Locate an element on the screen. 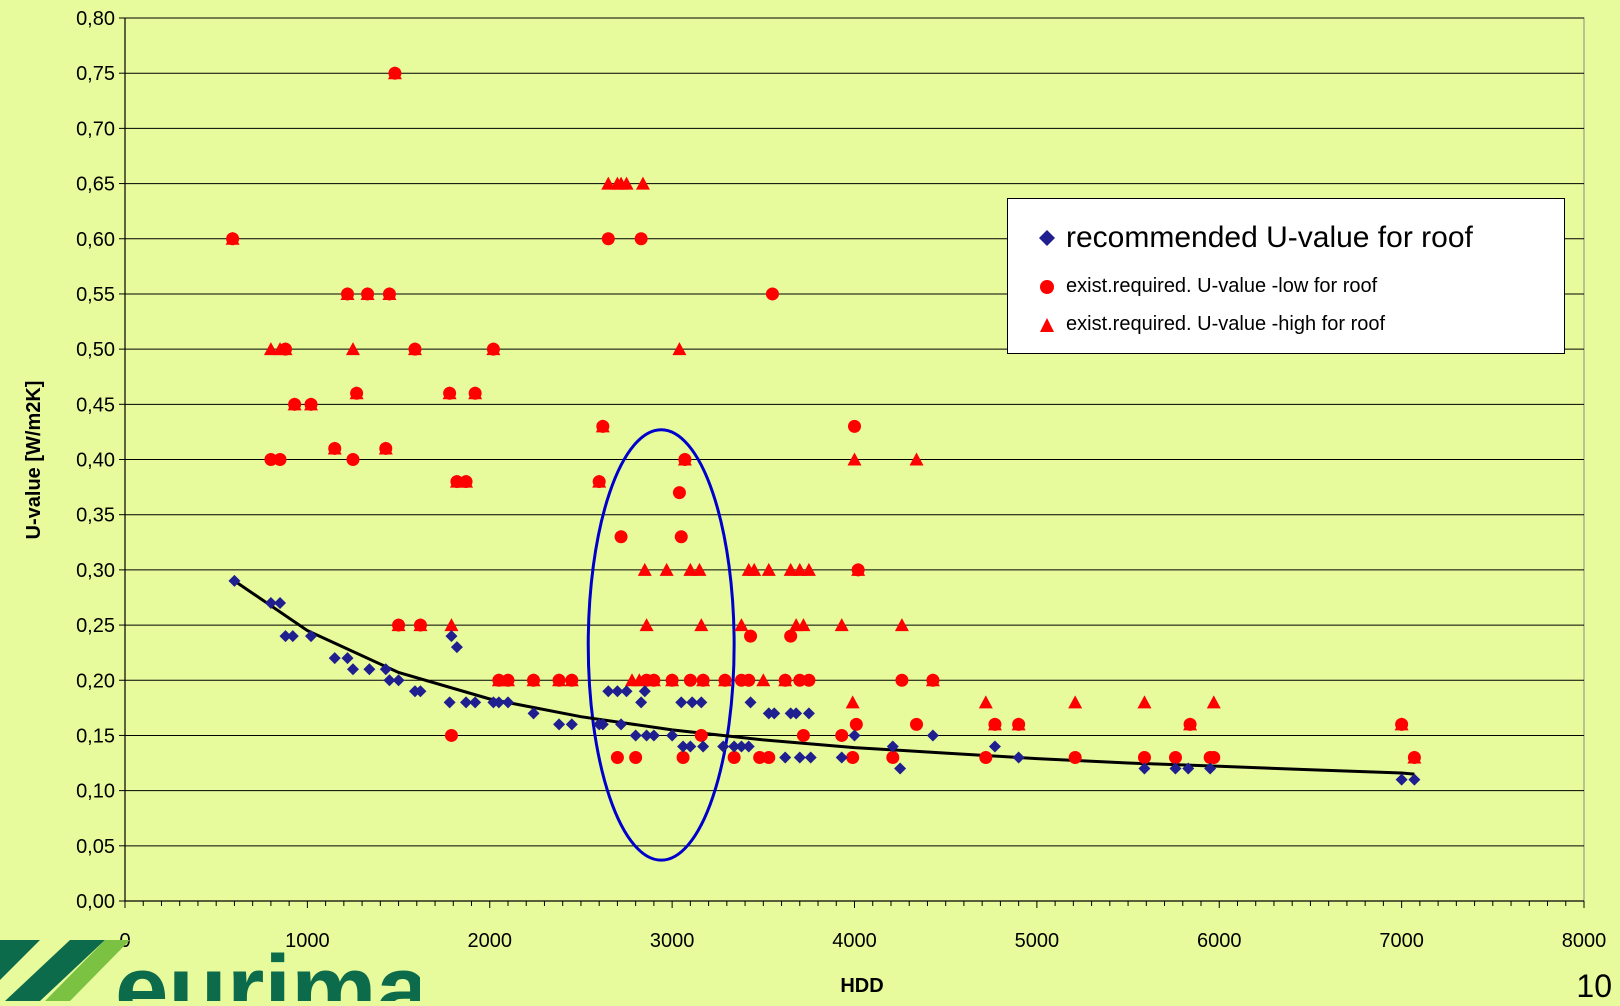 This screenshot has width=1620, height=1006. page-number: 10 is located at coordinates (1594, 986).